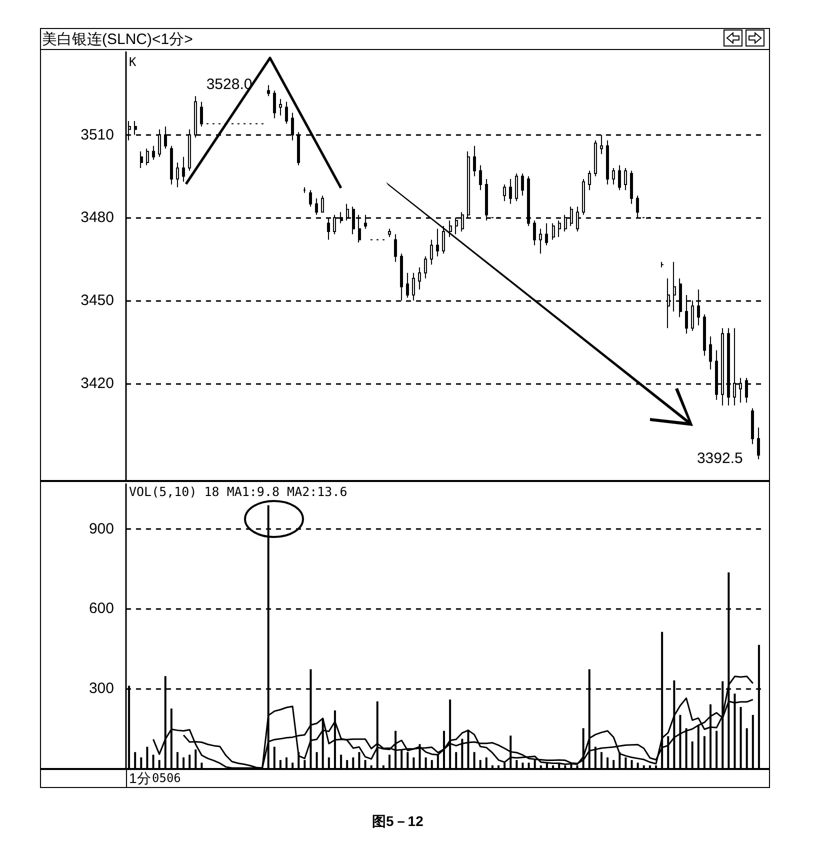  Describe the element at coordinates (132, 62) in the screenshot. I see `annotation: K` at that location.